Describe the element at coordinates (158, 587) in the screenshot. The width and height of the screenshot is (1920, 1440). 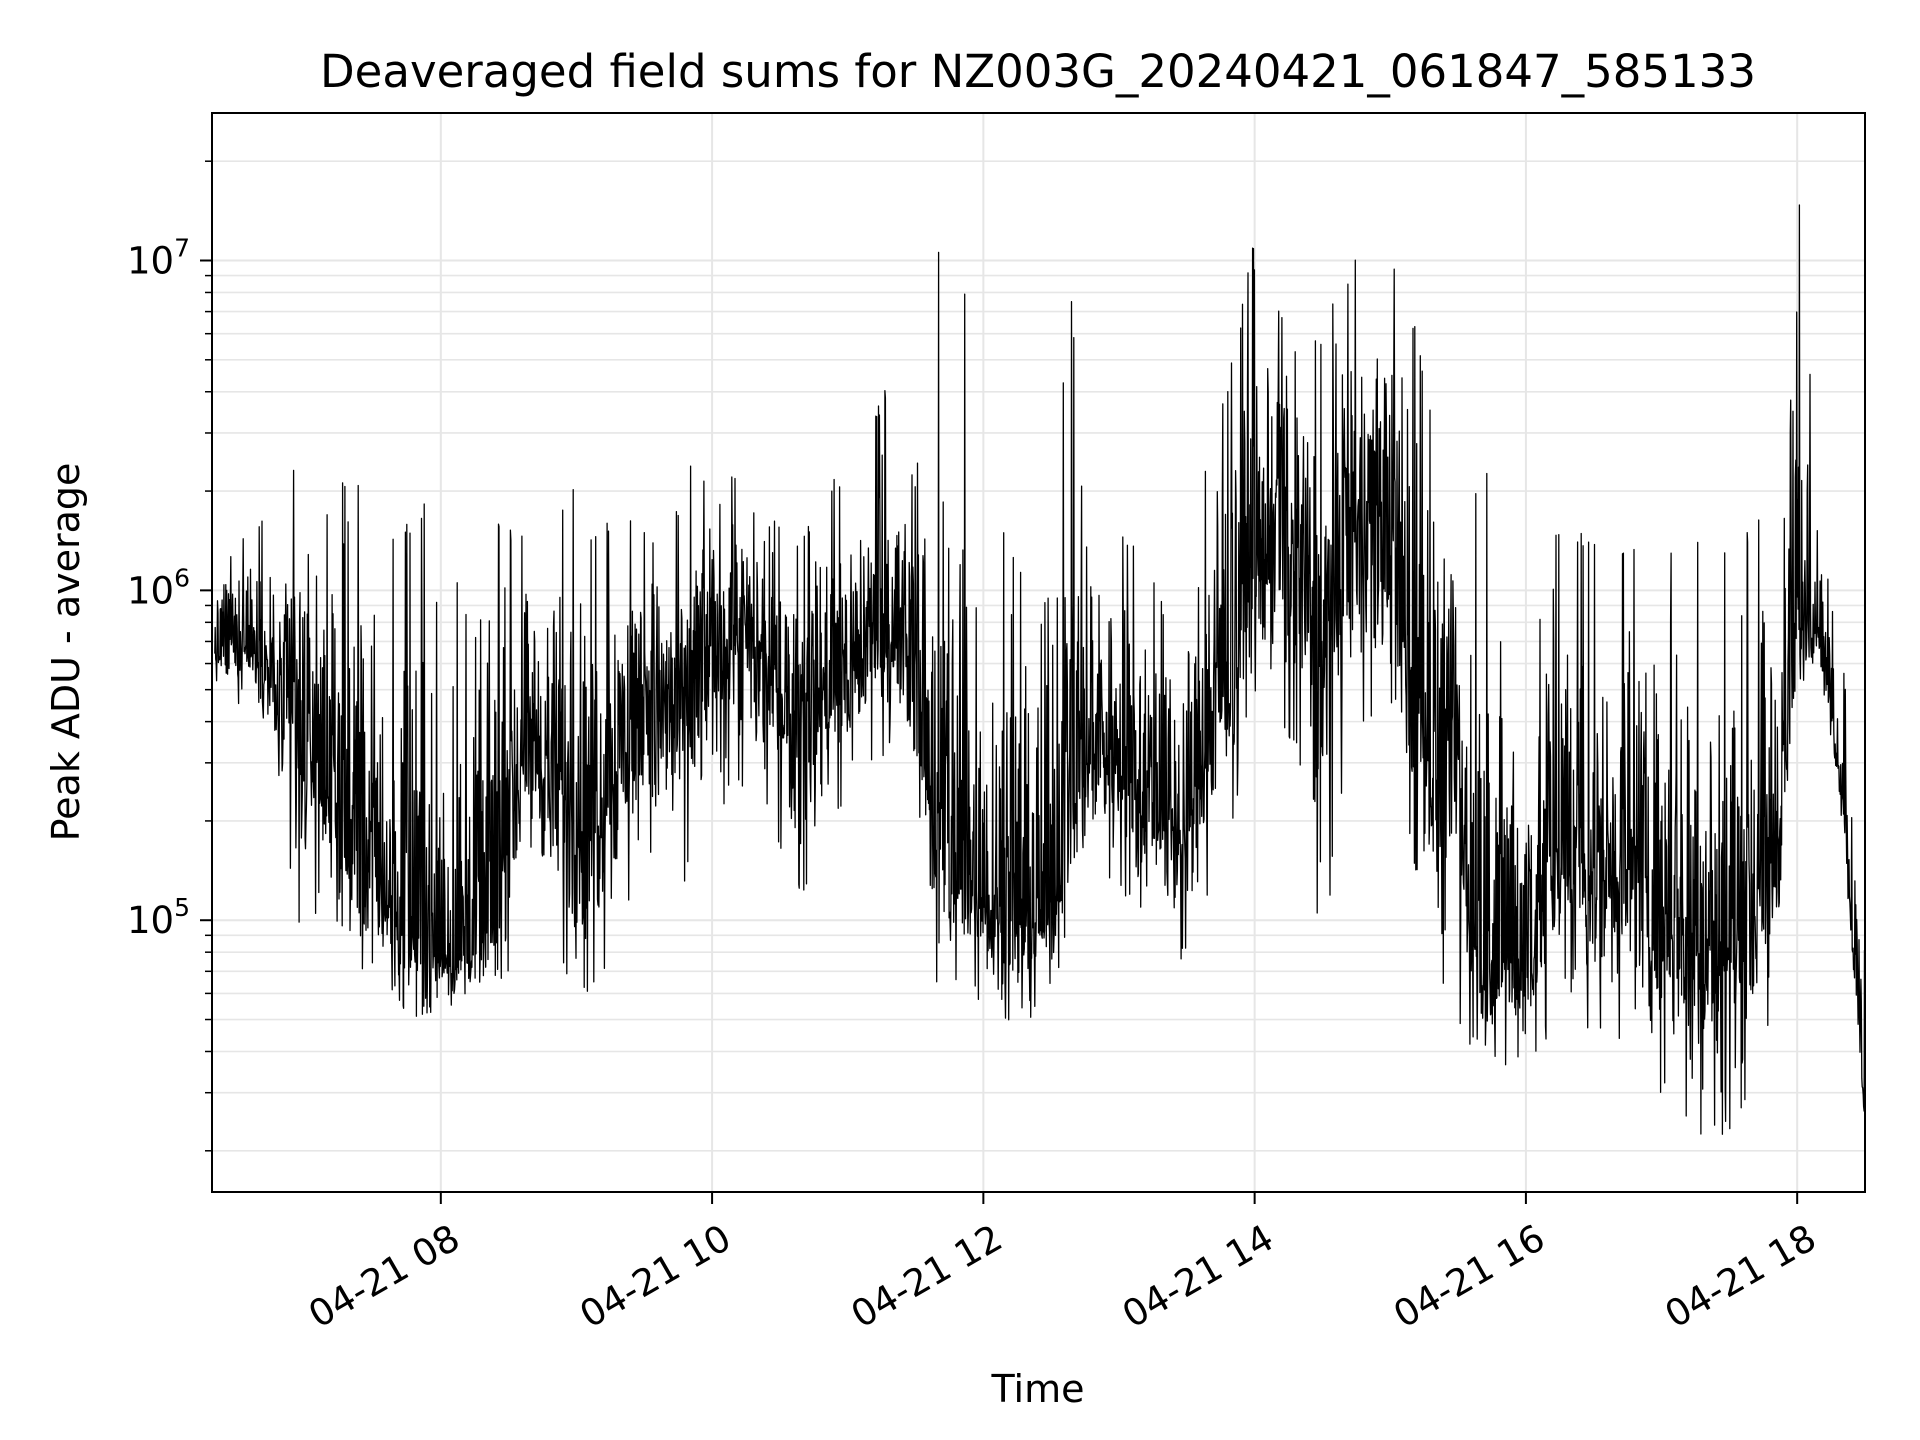
I see `y-tick-label: 10⁶` at that location.